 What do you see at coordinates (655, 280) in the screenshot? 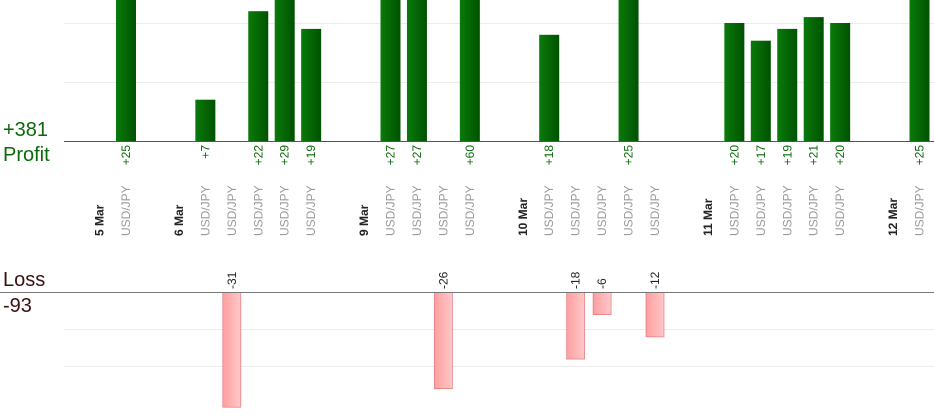
I see `loss-value-label: -12` at bounding box center [655, 280].